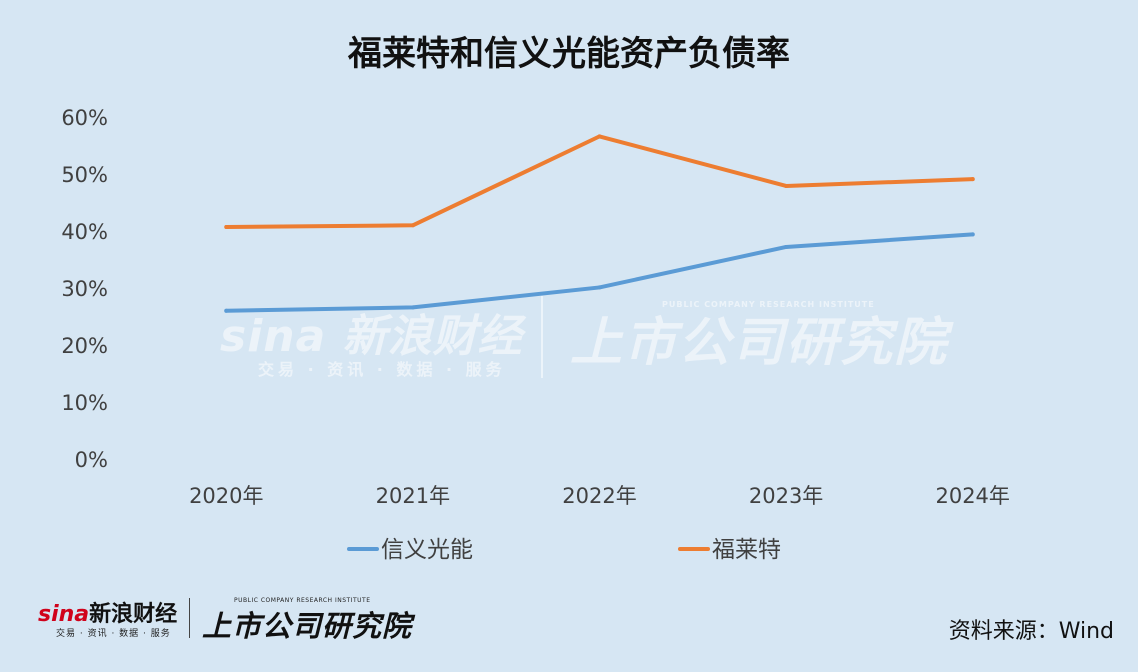  I want to click on x-tick-label: 2021年, so click(413, 496).